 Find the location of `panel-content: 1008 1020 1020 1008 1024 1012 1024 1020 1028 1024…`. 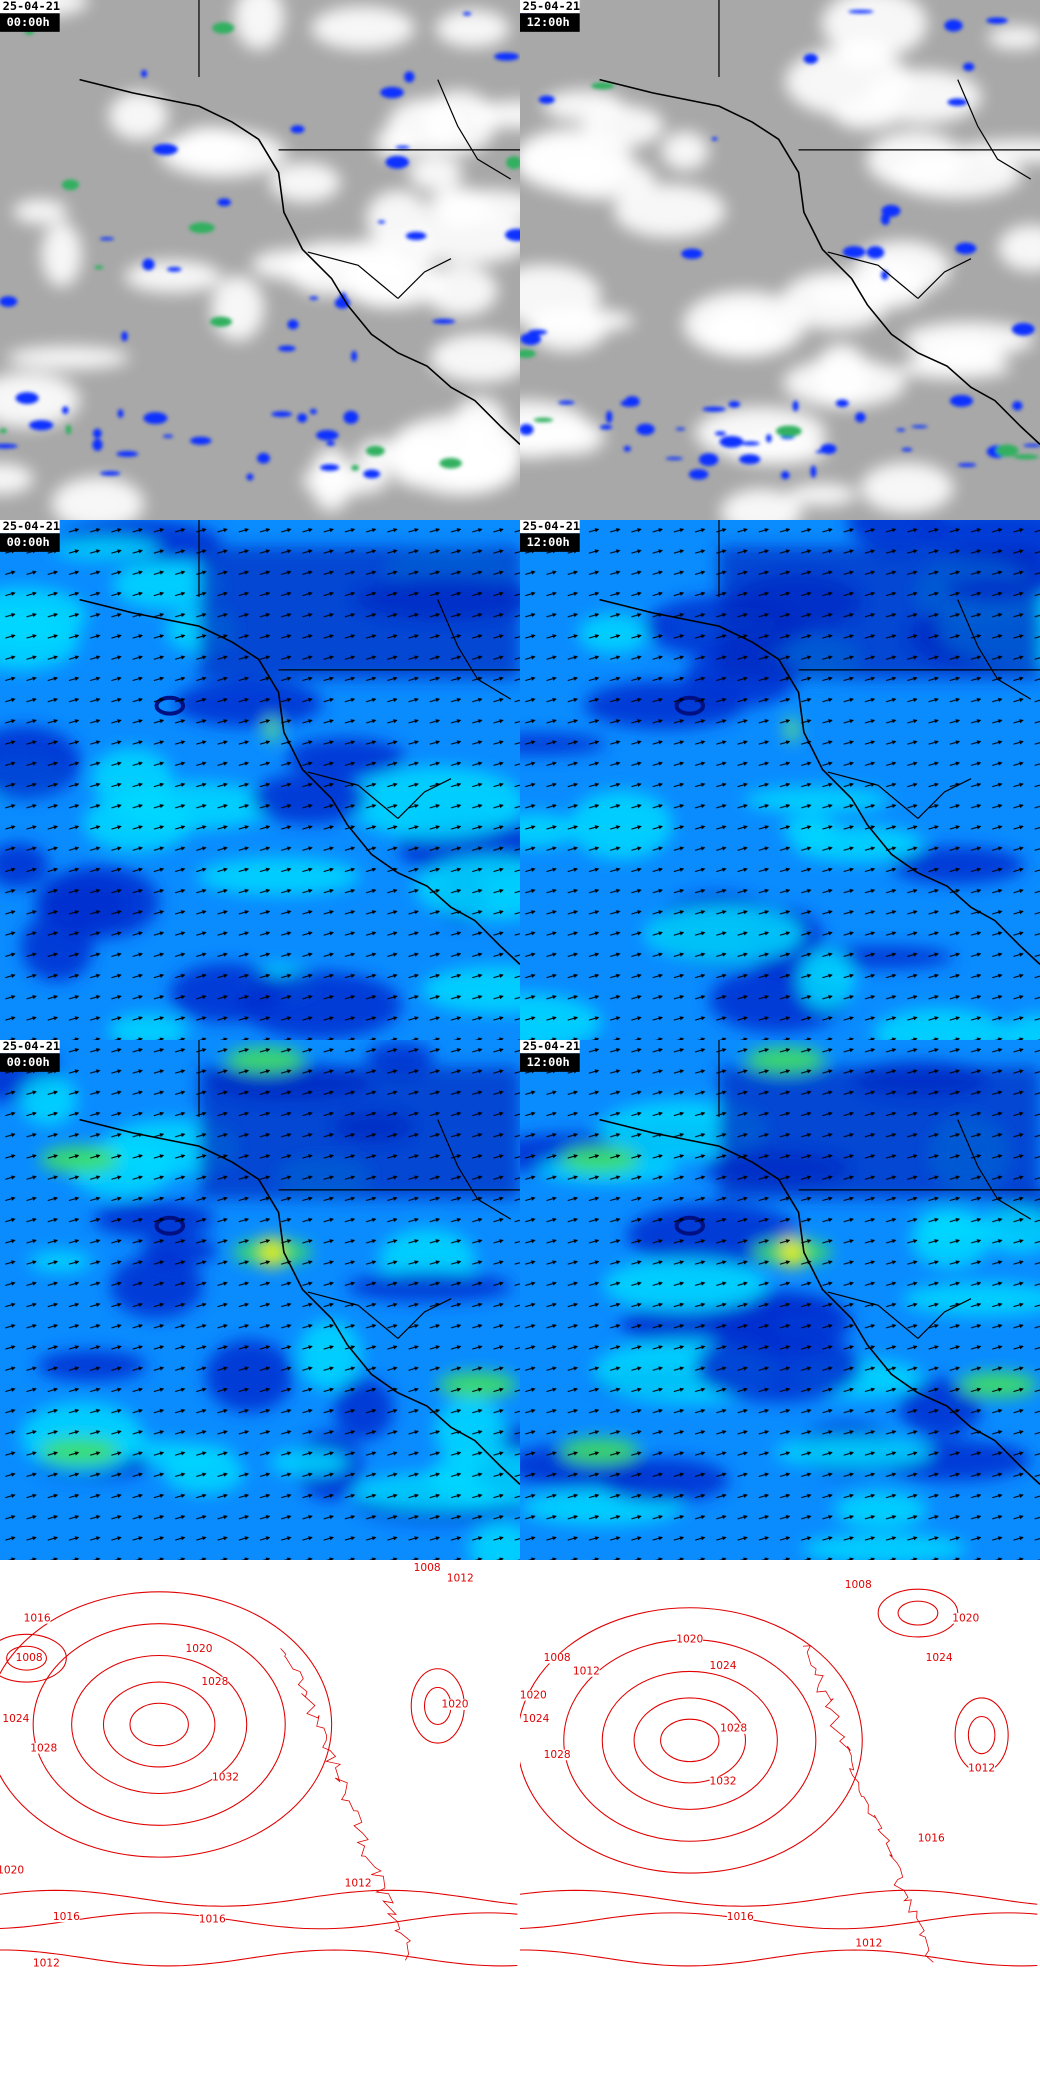

panel-content: 1008 1020 1020 1008 1024 1012 1024 1020 1028 1024… is located at coordinates (780, 1820).